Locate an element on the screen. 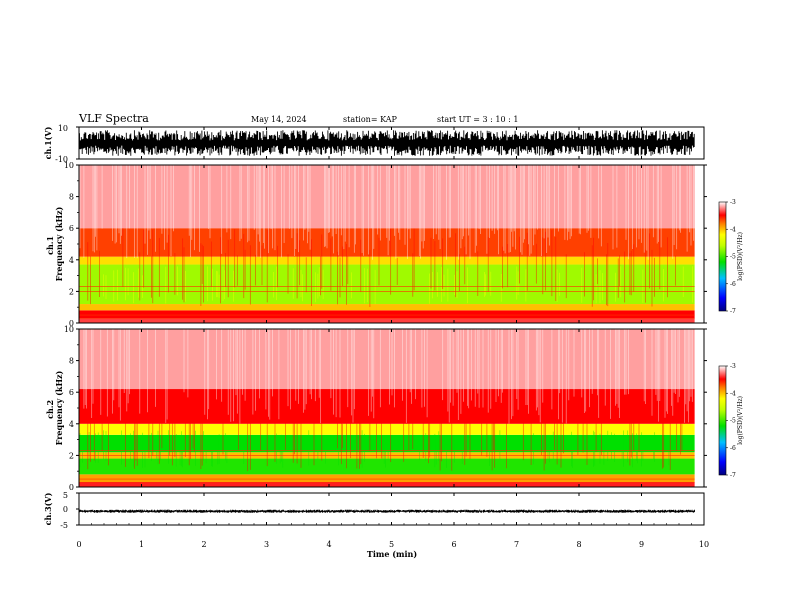 This screenshot has height=612, width=792. ch1-spectrogram-ytick-label-1: 2 is located at coordinates (71, 291).